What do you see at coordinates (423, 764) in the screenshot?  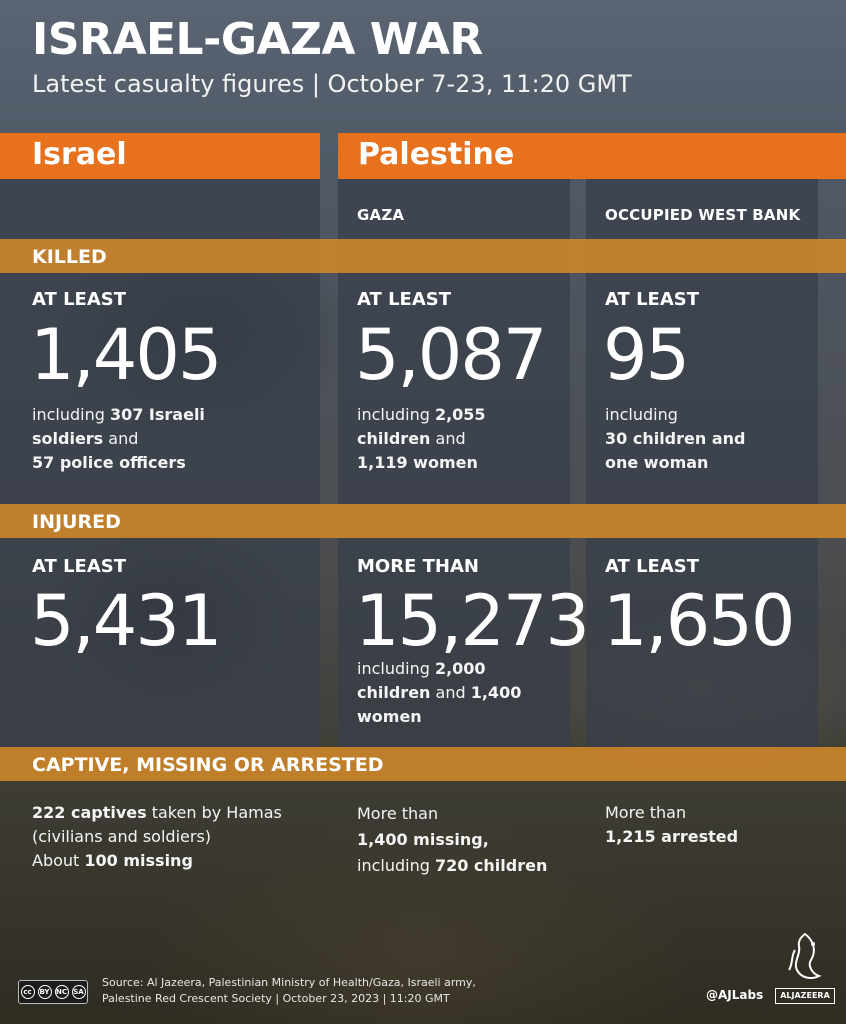 I see `captive-section-bar: CAPTIVE, MISSING OR ARRESTED` at bounding box center [423, 764].